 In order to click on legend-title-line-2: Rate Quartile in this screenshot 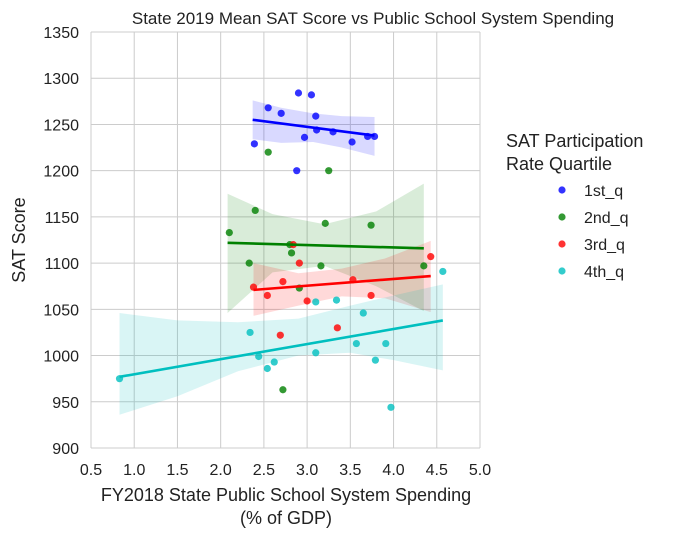, I will do `click(559, 164)`.